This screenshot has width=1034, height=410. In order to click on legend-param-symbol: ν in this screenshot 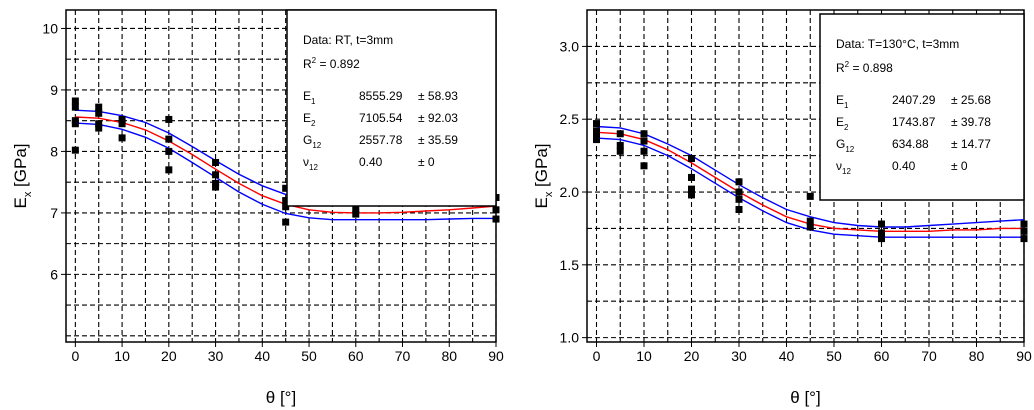, I will do `click(839, 166)`.